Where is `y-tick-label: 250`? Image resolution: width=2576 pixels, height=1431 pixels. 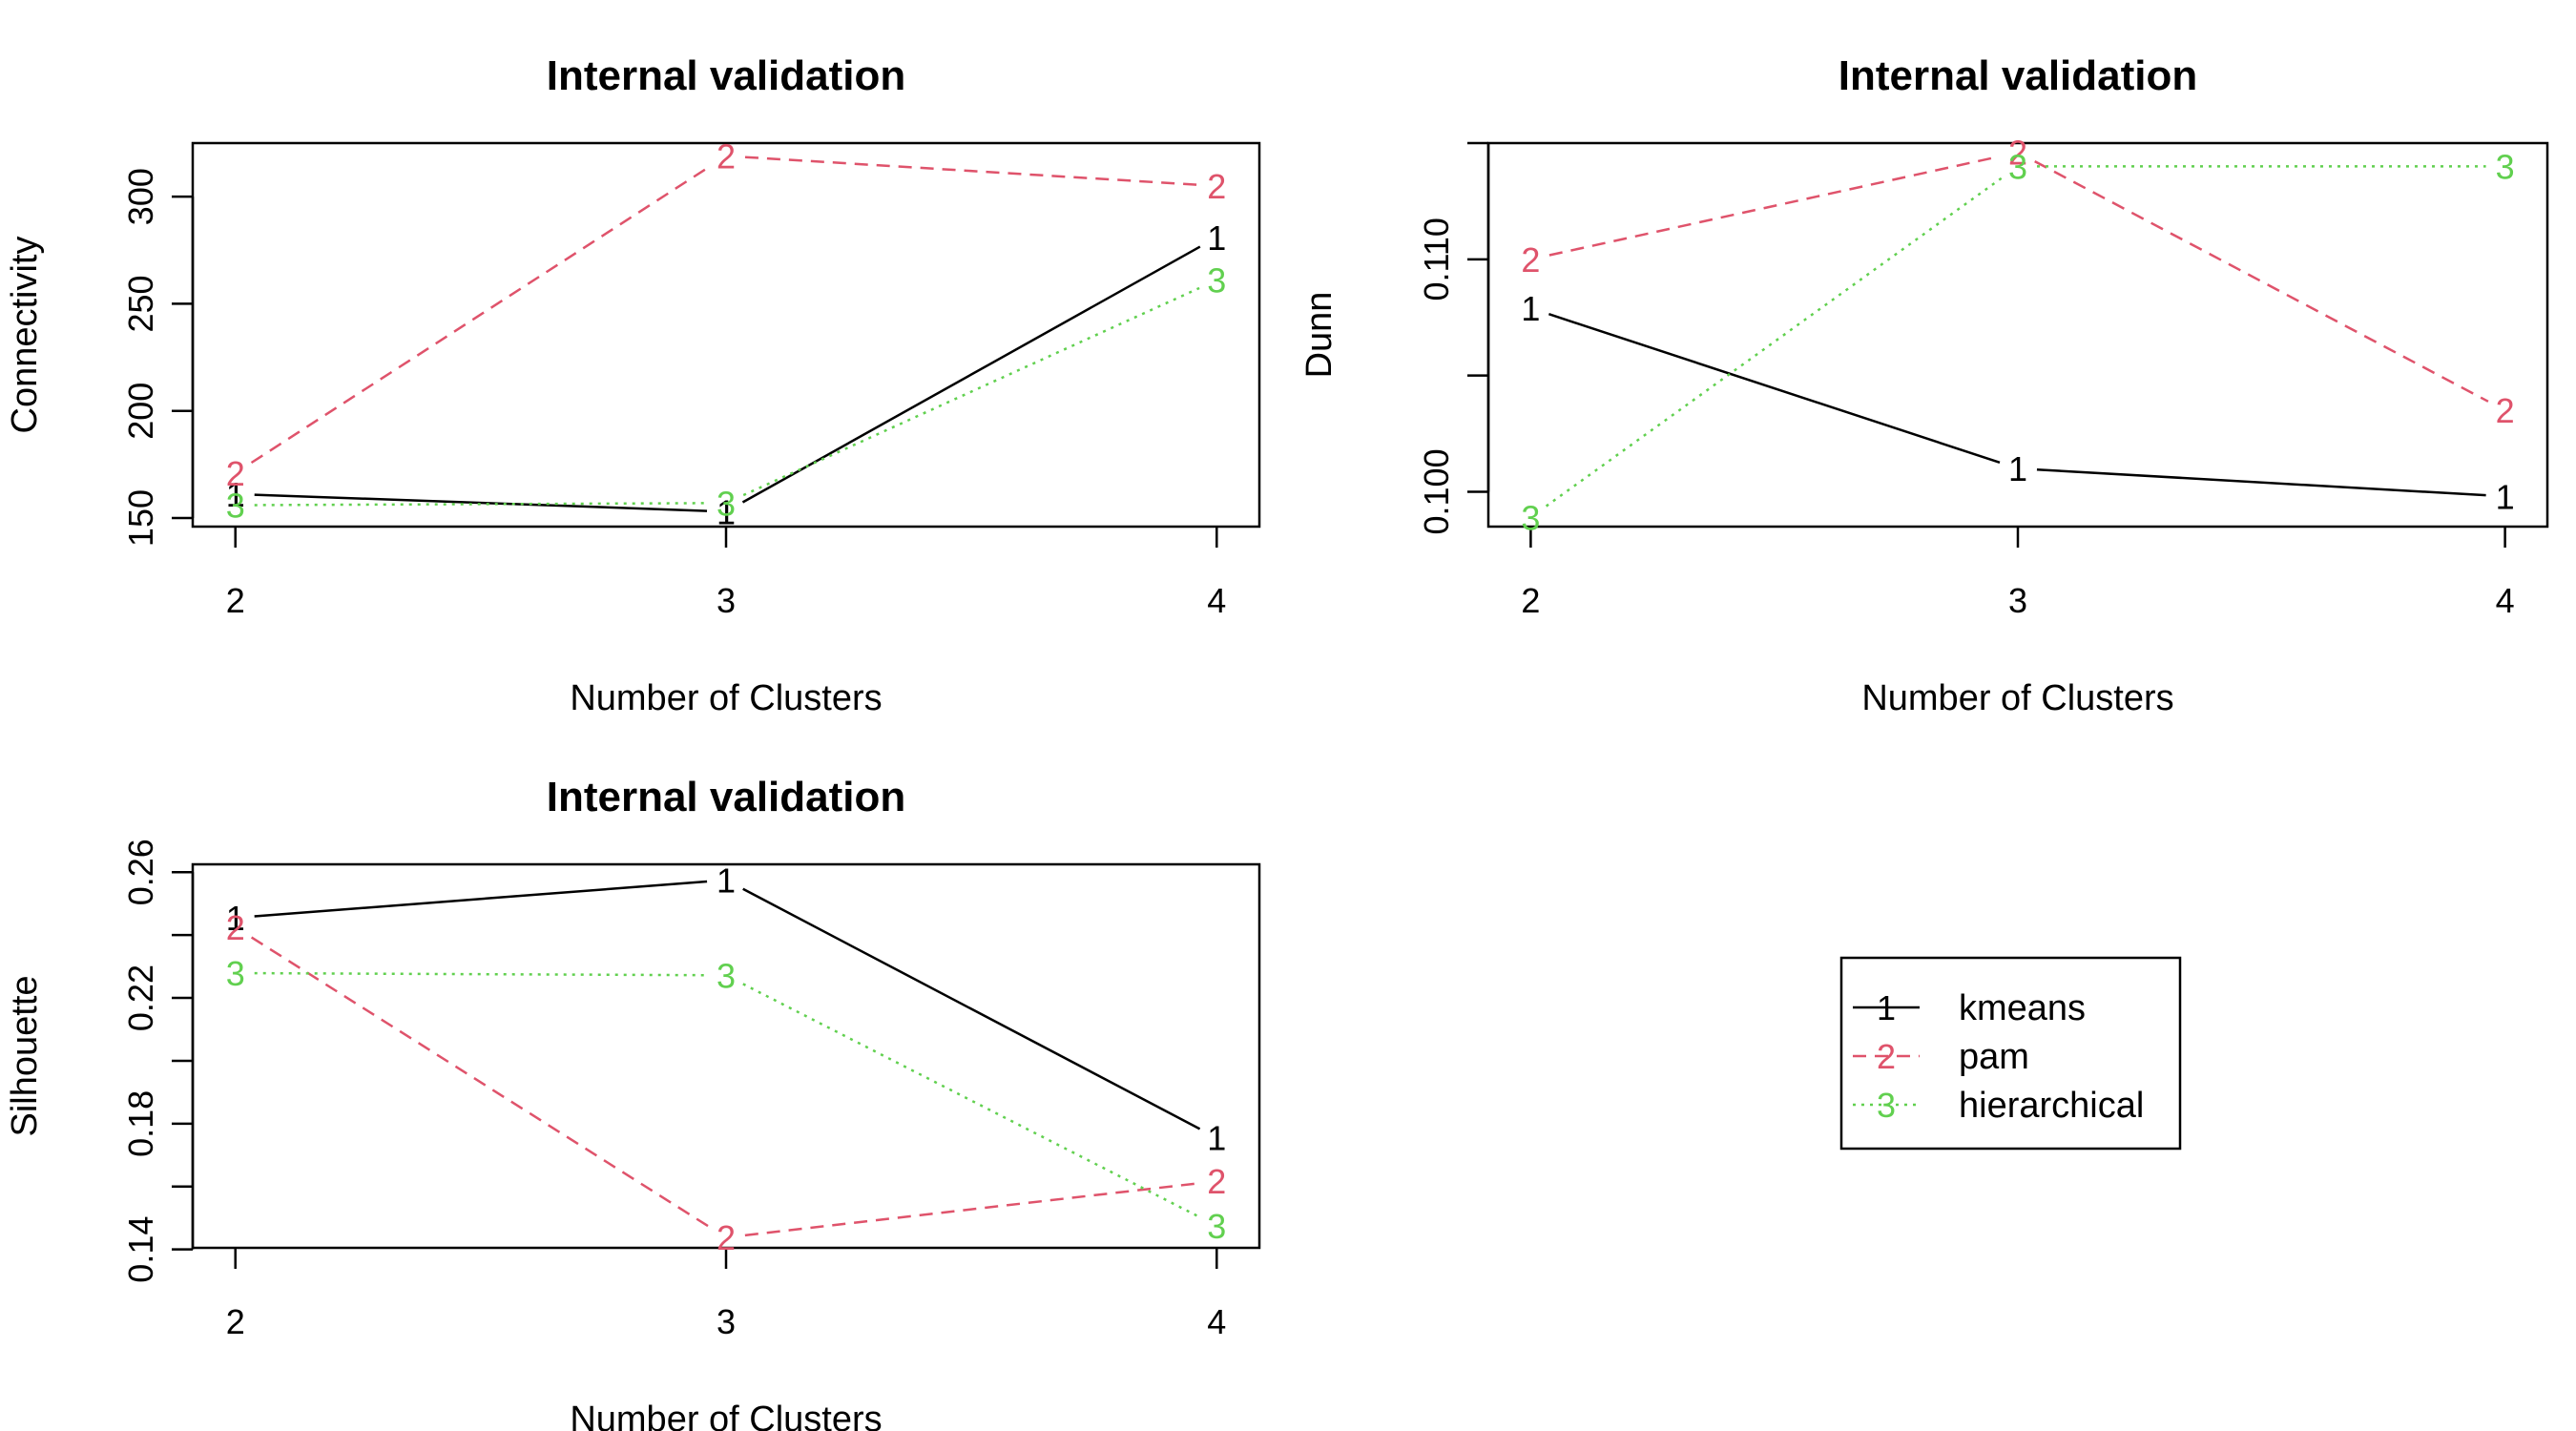
y-tick-label: 250 is located at coordinates (140, 303).